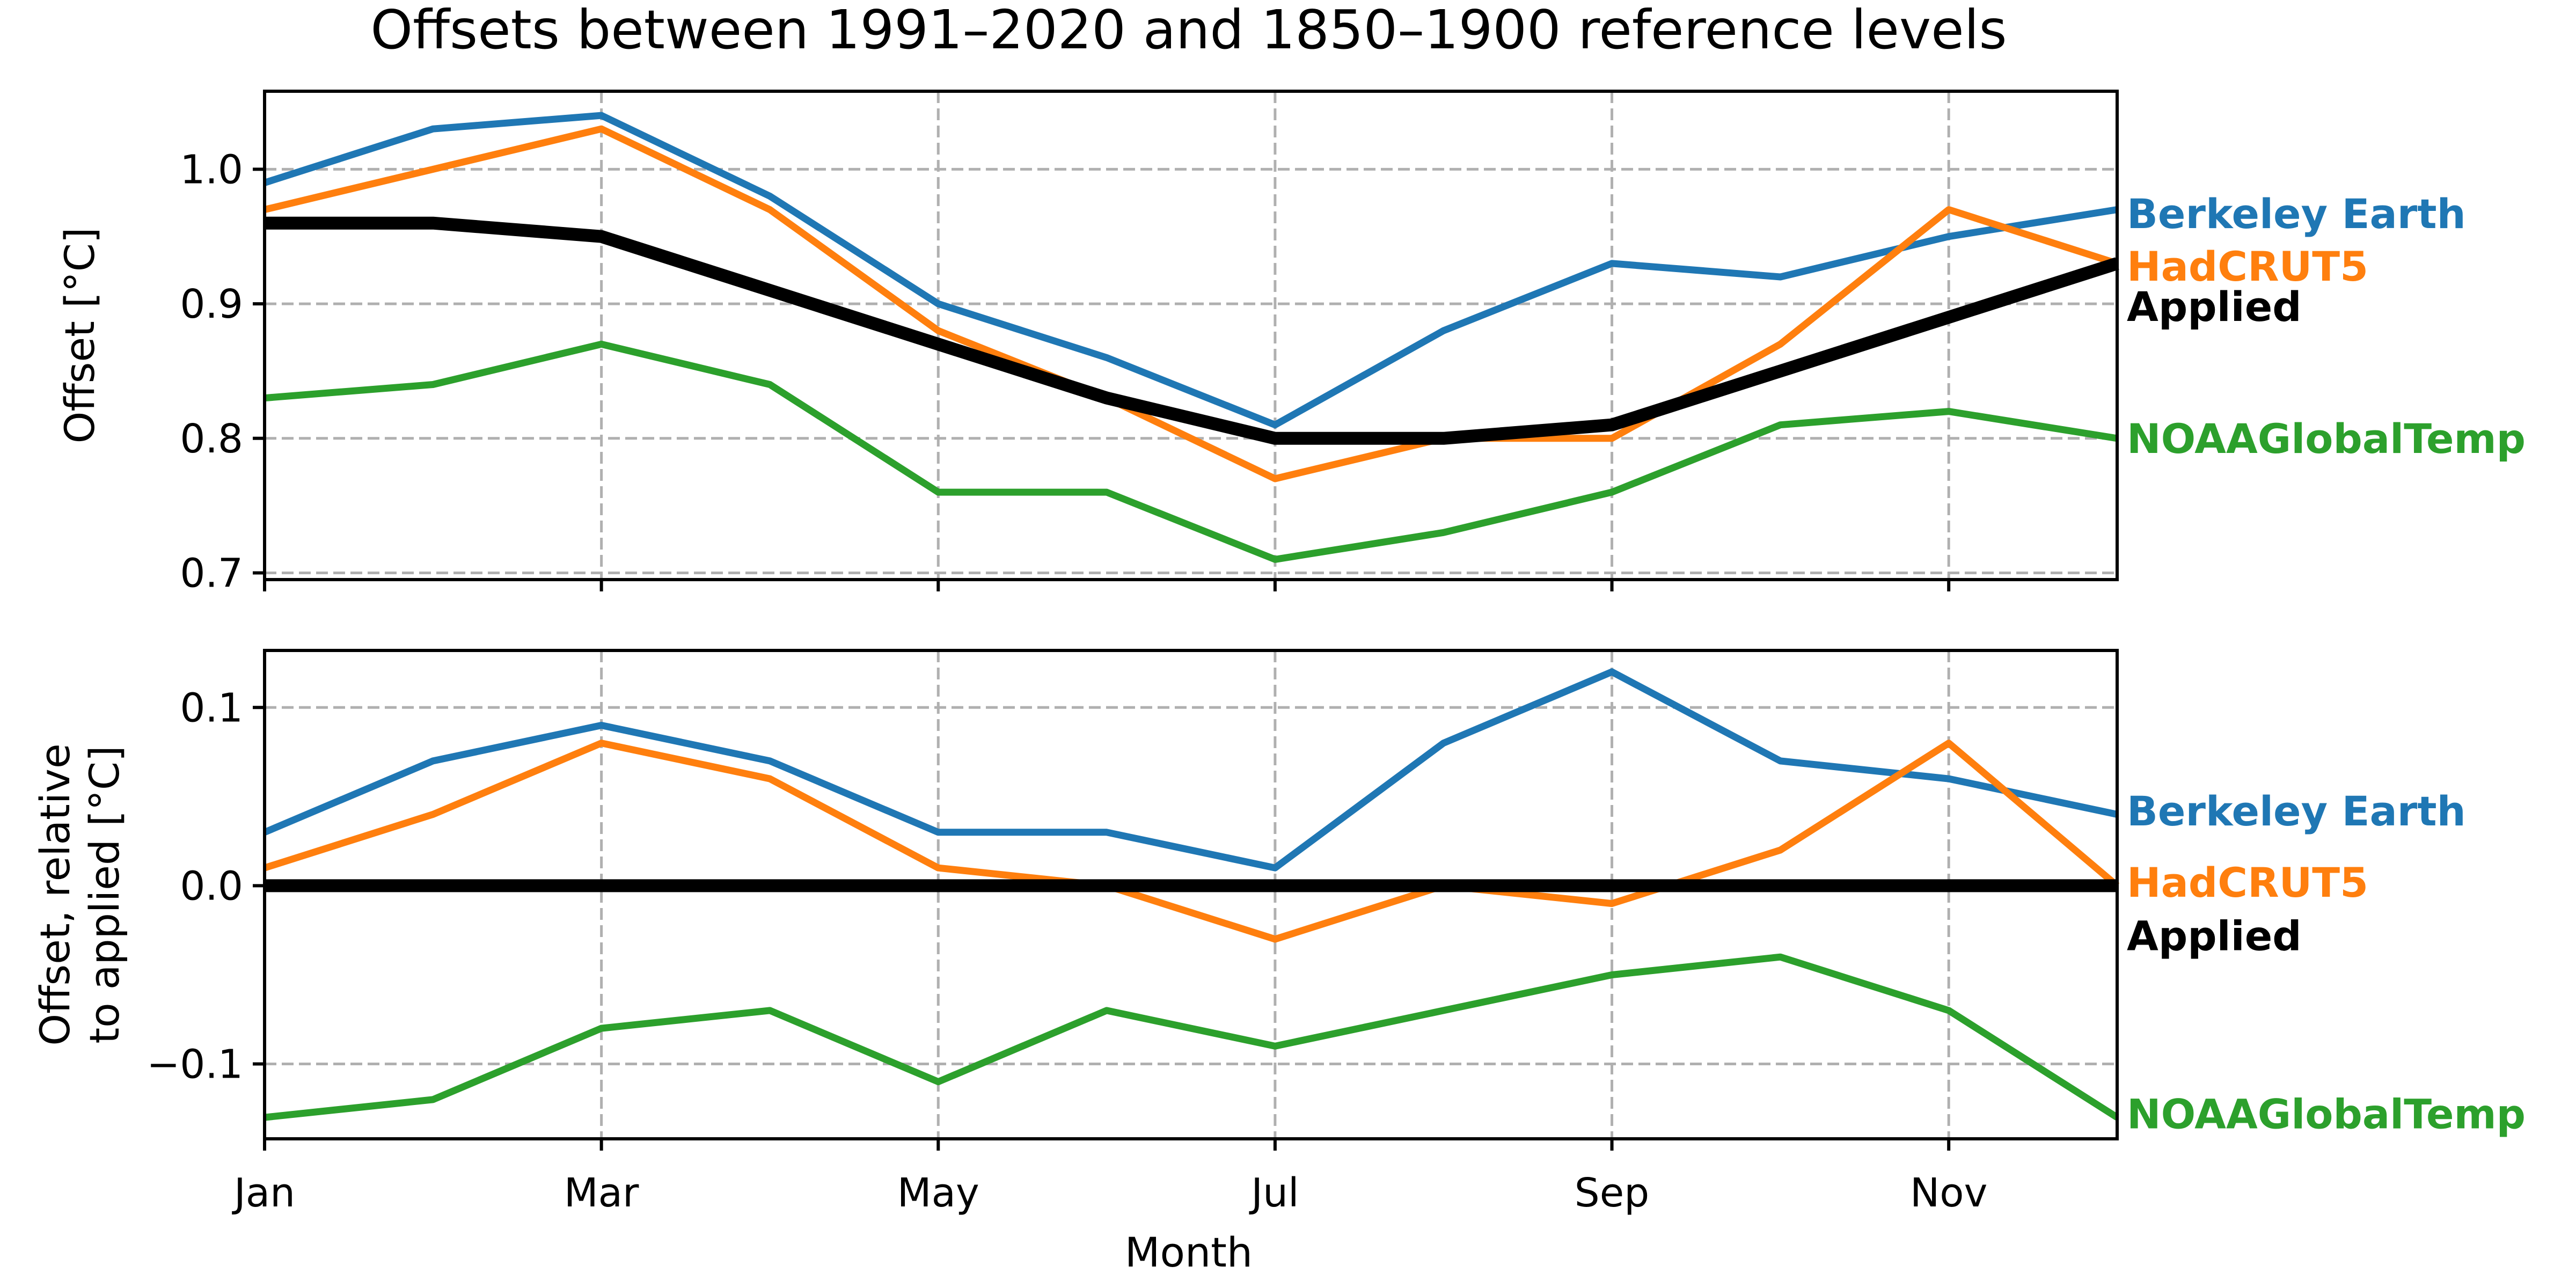  Describe the element at coordinates (1191, 1037) in the screenshot. I see `bottom-series-noaaglobaltemp` at that location.